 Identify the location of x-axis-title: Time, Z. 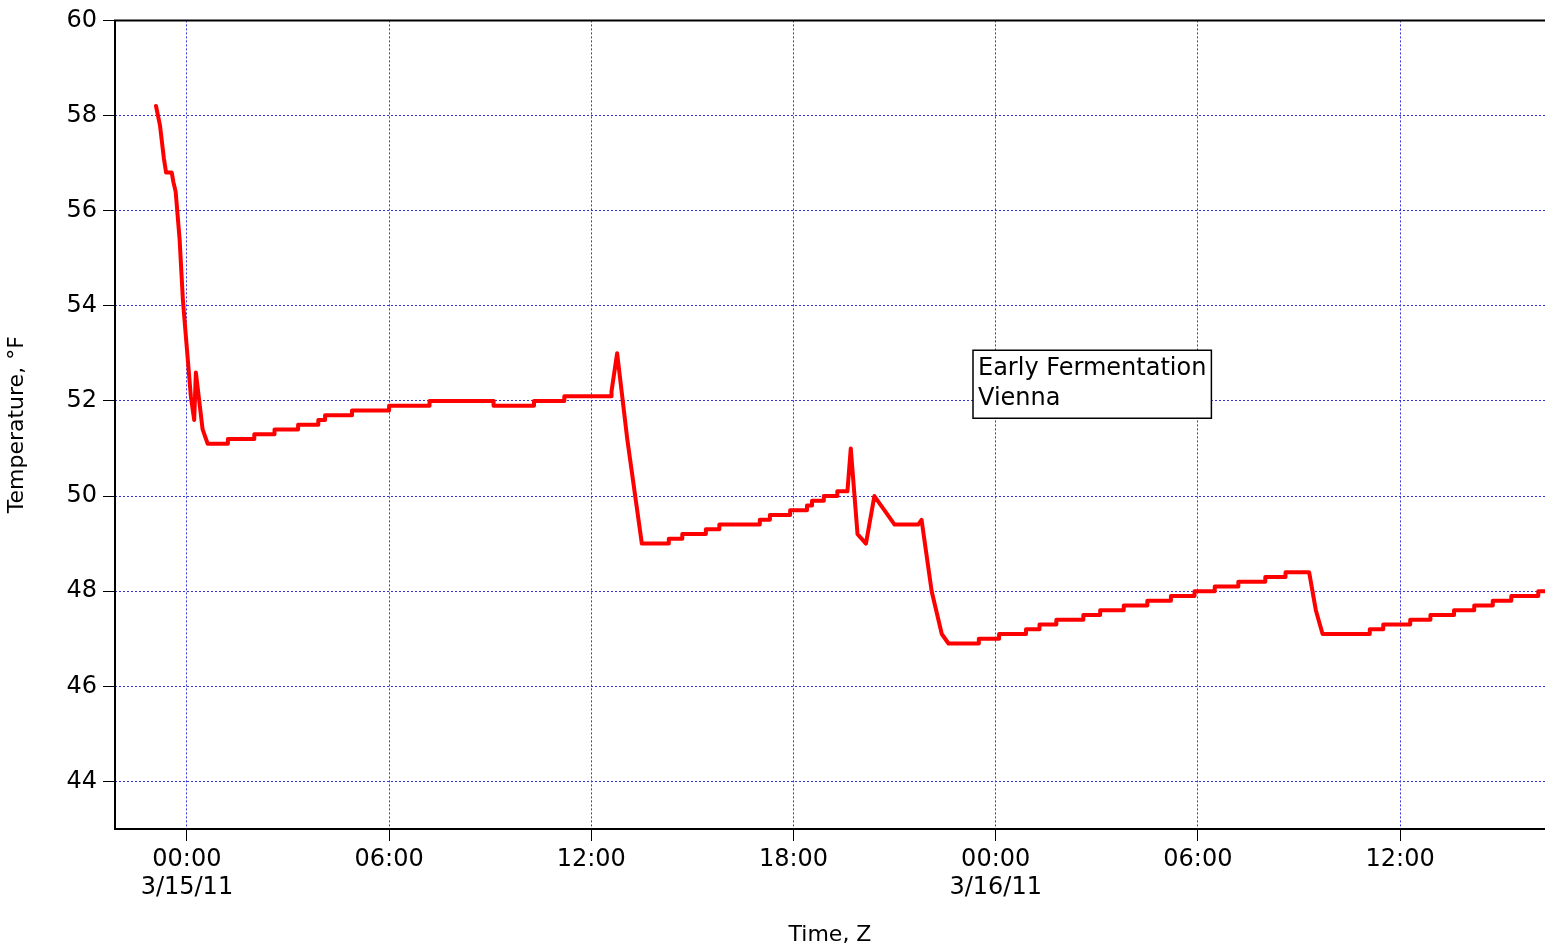
(829, 933).